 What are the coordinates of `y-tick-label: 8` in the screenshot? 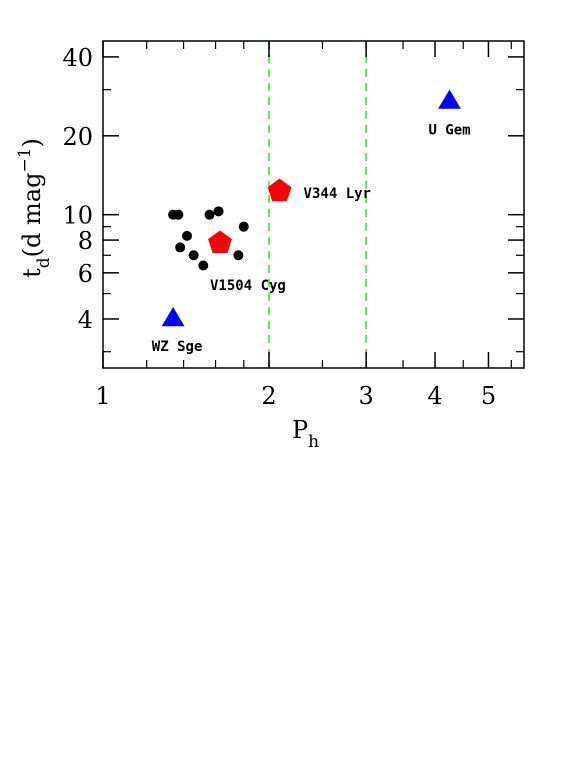 It's located at (85, 241).